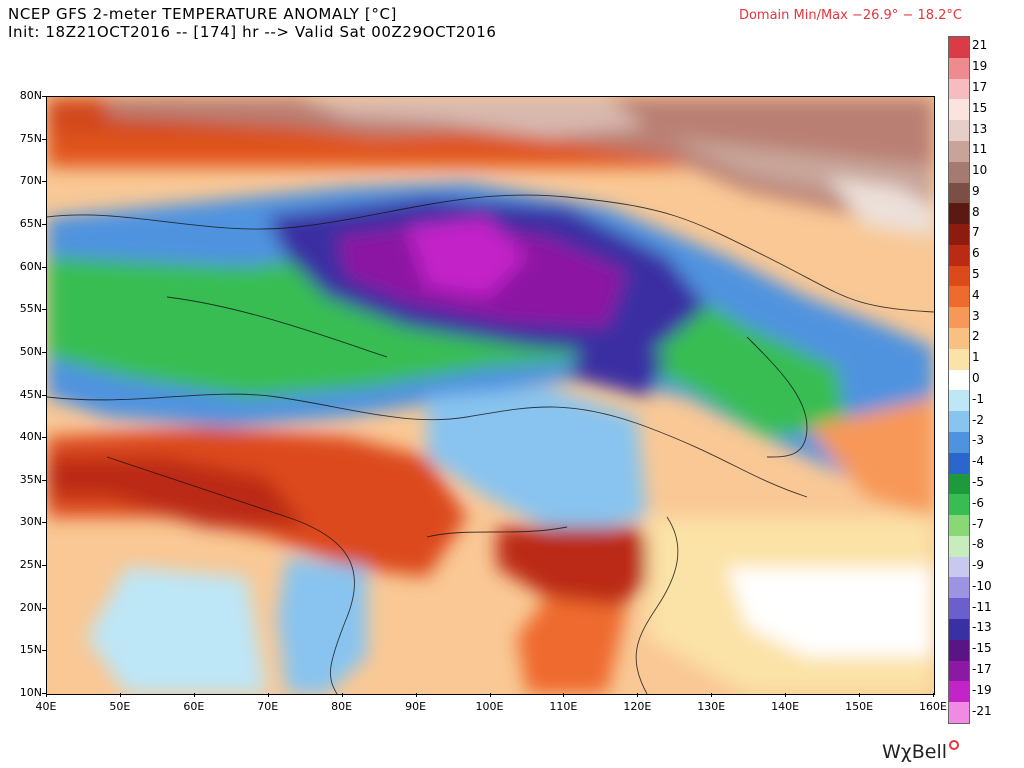  I want to click on colorbar-label: 6, so click(976, 253).